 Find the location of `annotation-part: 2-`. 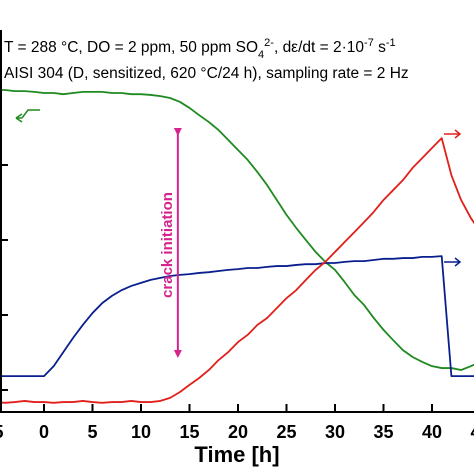

annotation-part: 2- is located at coordinates (269, 43).